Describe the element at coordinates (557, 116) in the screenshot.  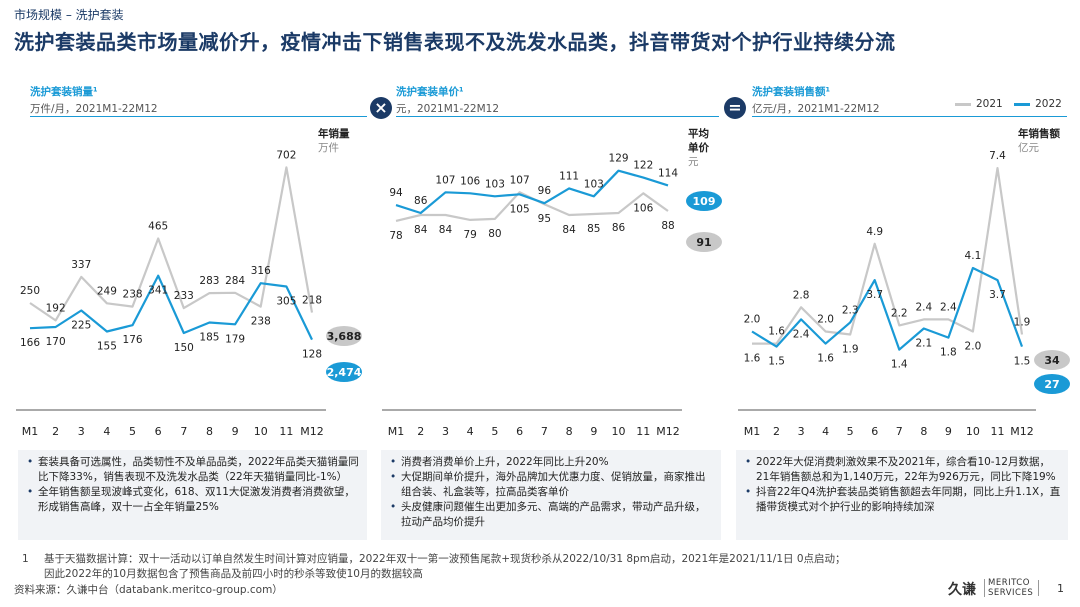
I see `panel-price-rule` at that location.